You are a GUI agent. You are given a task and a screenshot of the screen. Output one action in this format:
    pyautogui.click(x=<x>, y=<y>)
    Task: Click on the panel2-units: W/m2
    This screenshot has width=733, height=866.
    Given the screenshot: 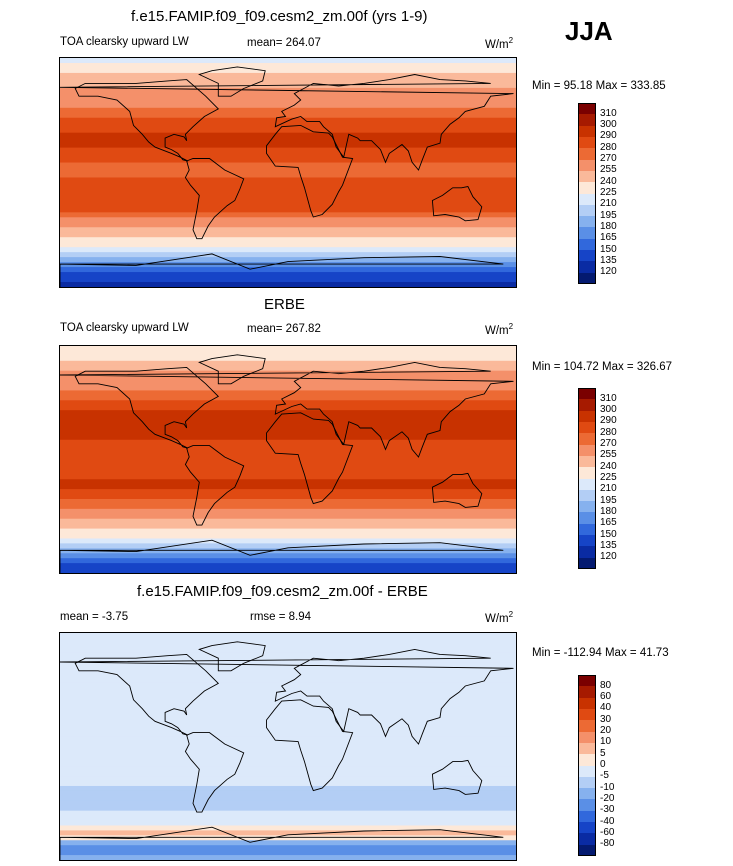 What is the action you would take?
    pyautogui.click(x=499, y=329)
    